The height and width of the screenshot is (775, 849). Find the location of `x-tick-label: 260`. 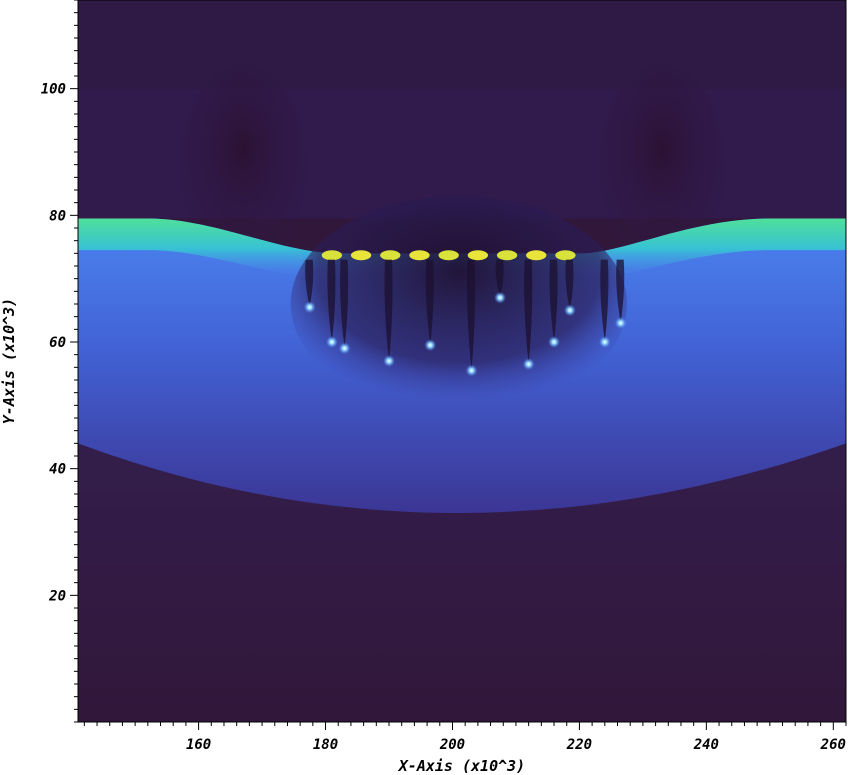

x-tick-label: 260 is located at coordinates (833, 745).